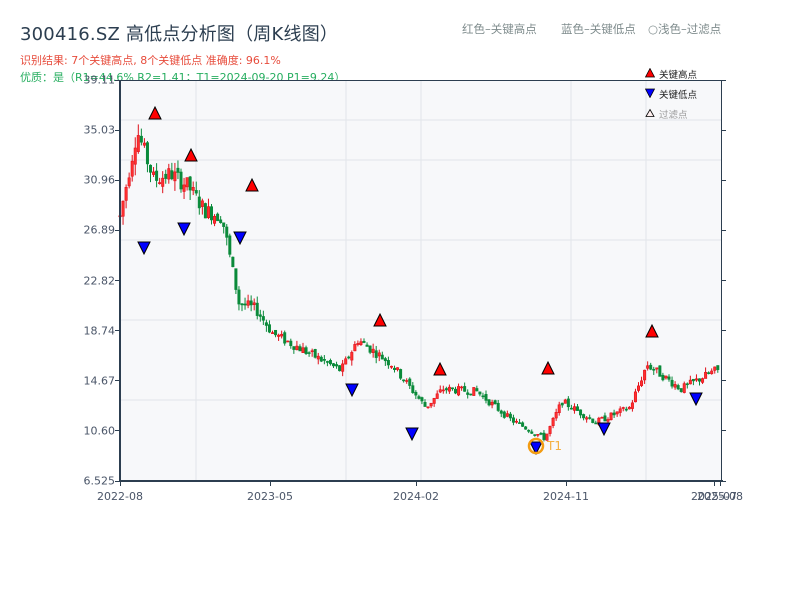 The width and height of the screenshot is (800, 600). Describe the element at coordinates (598, 29) in the screenshot. I see `top-legend-blue: 蓝色–关键低点` at that location.